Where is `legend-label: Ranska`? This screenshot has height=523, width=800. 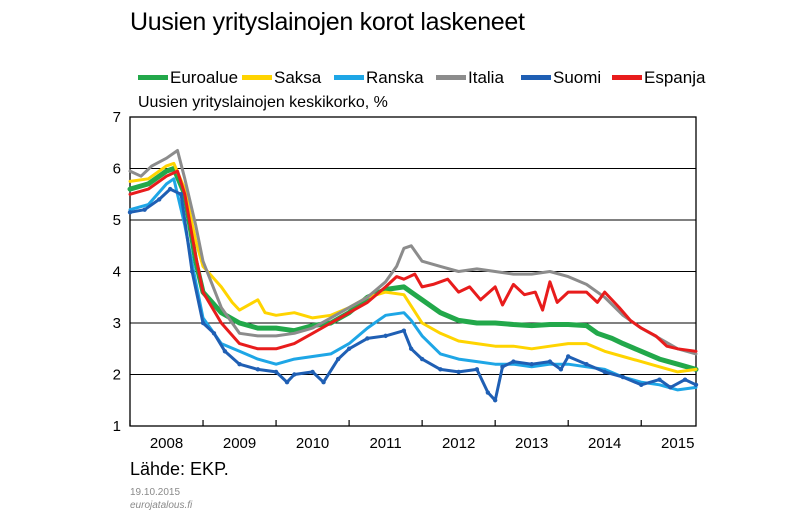
legend-label: Ranska is located at coordinates (395, 77).